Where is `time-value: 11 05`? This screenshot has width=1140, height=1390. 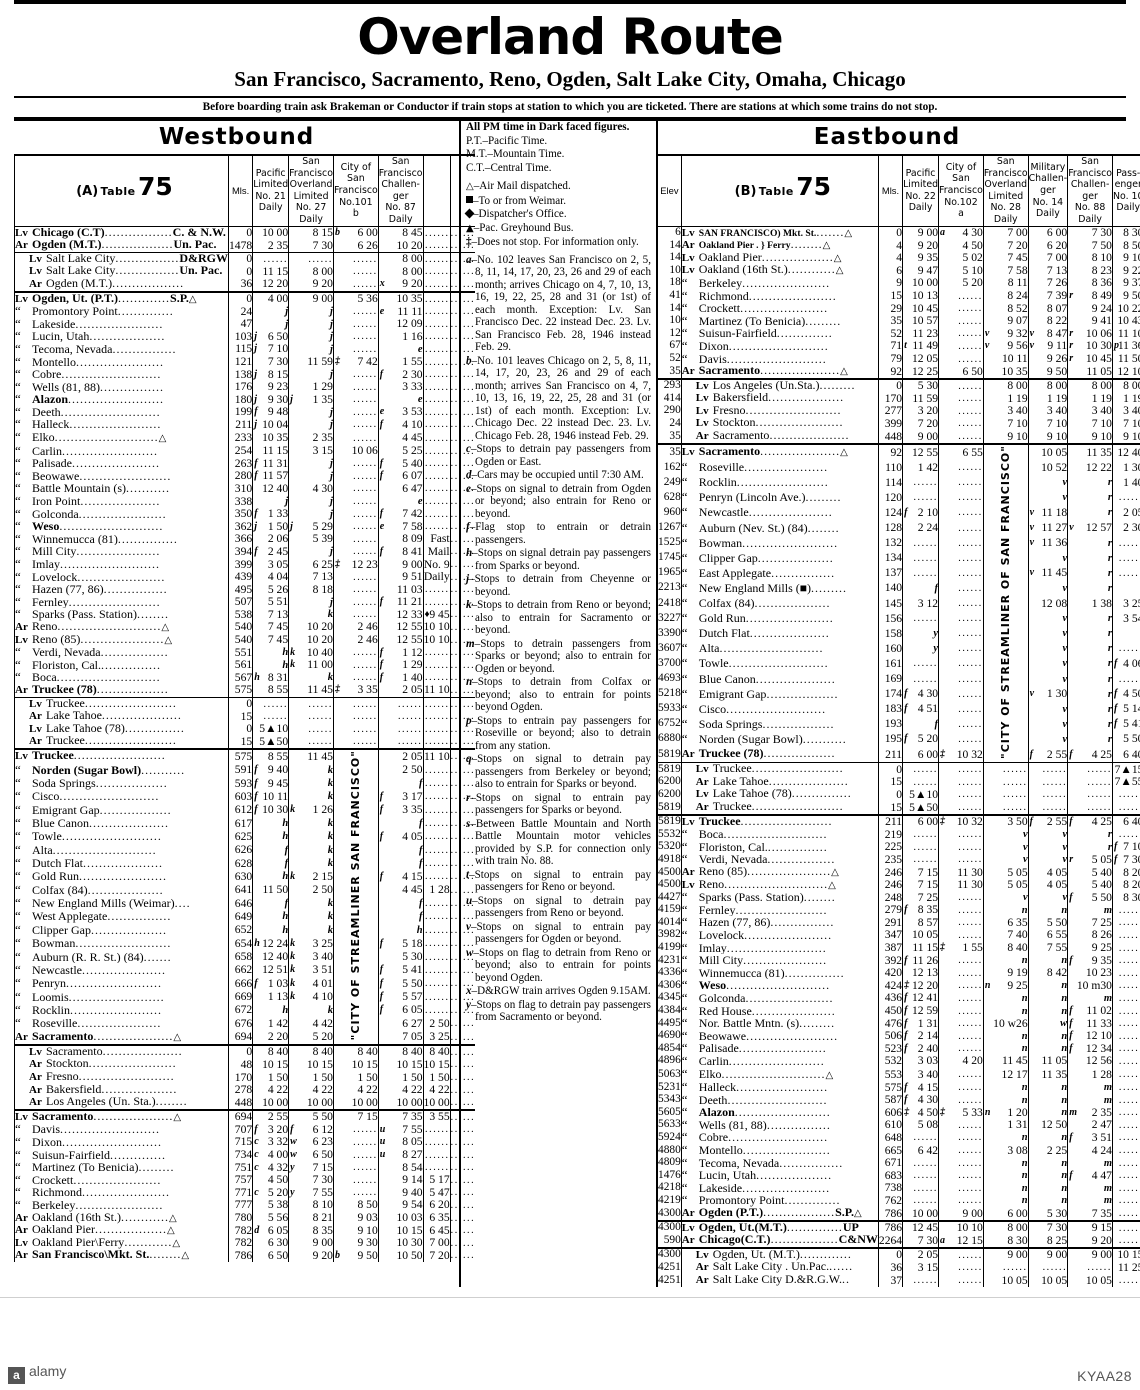
time-value: 11 05 is located at coordinates (1054, 1061).